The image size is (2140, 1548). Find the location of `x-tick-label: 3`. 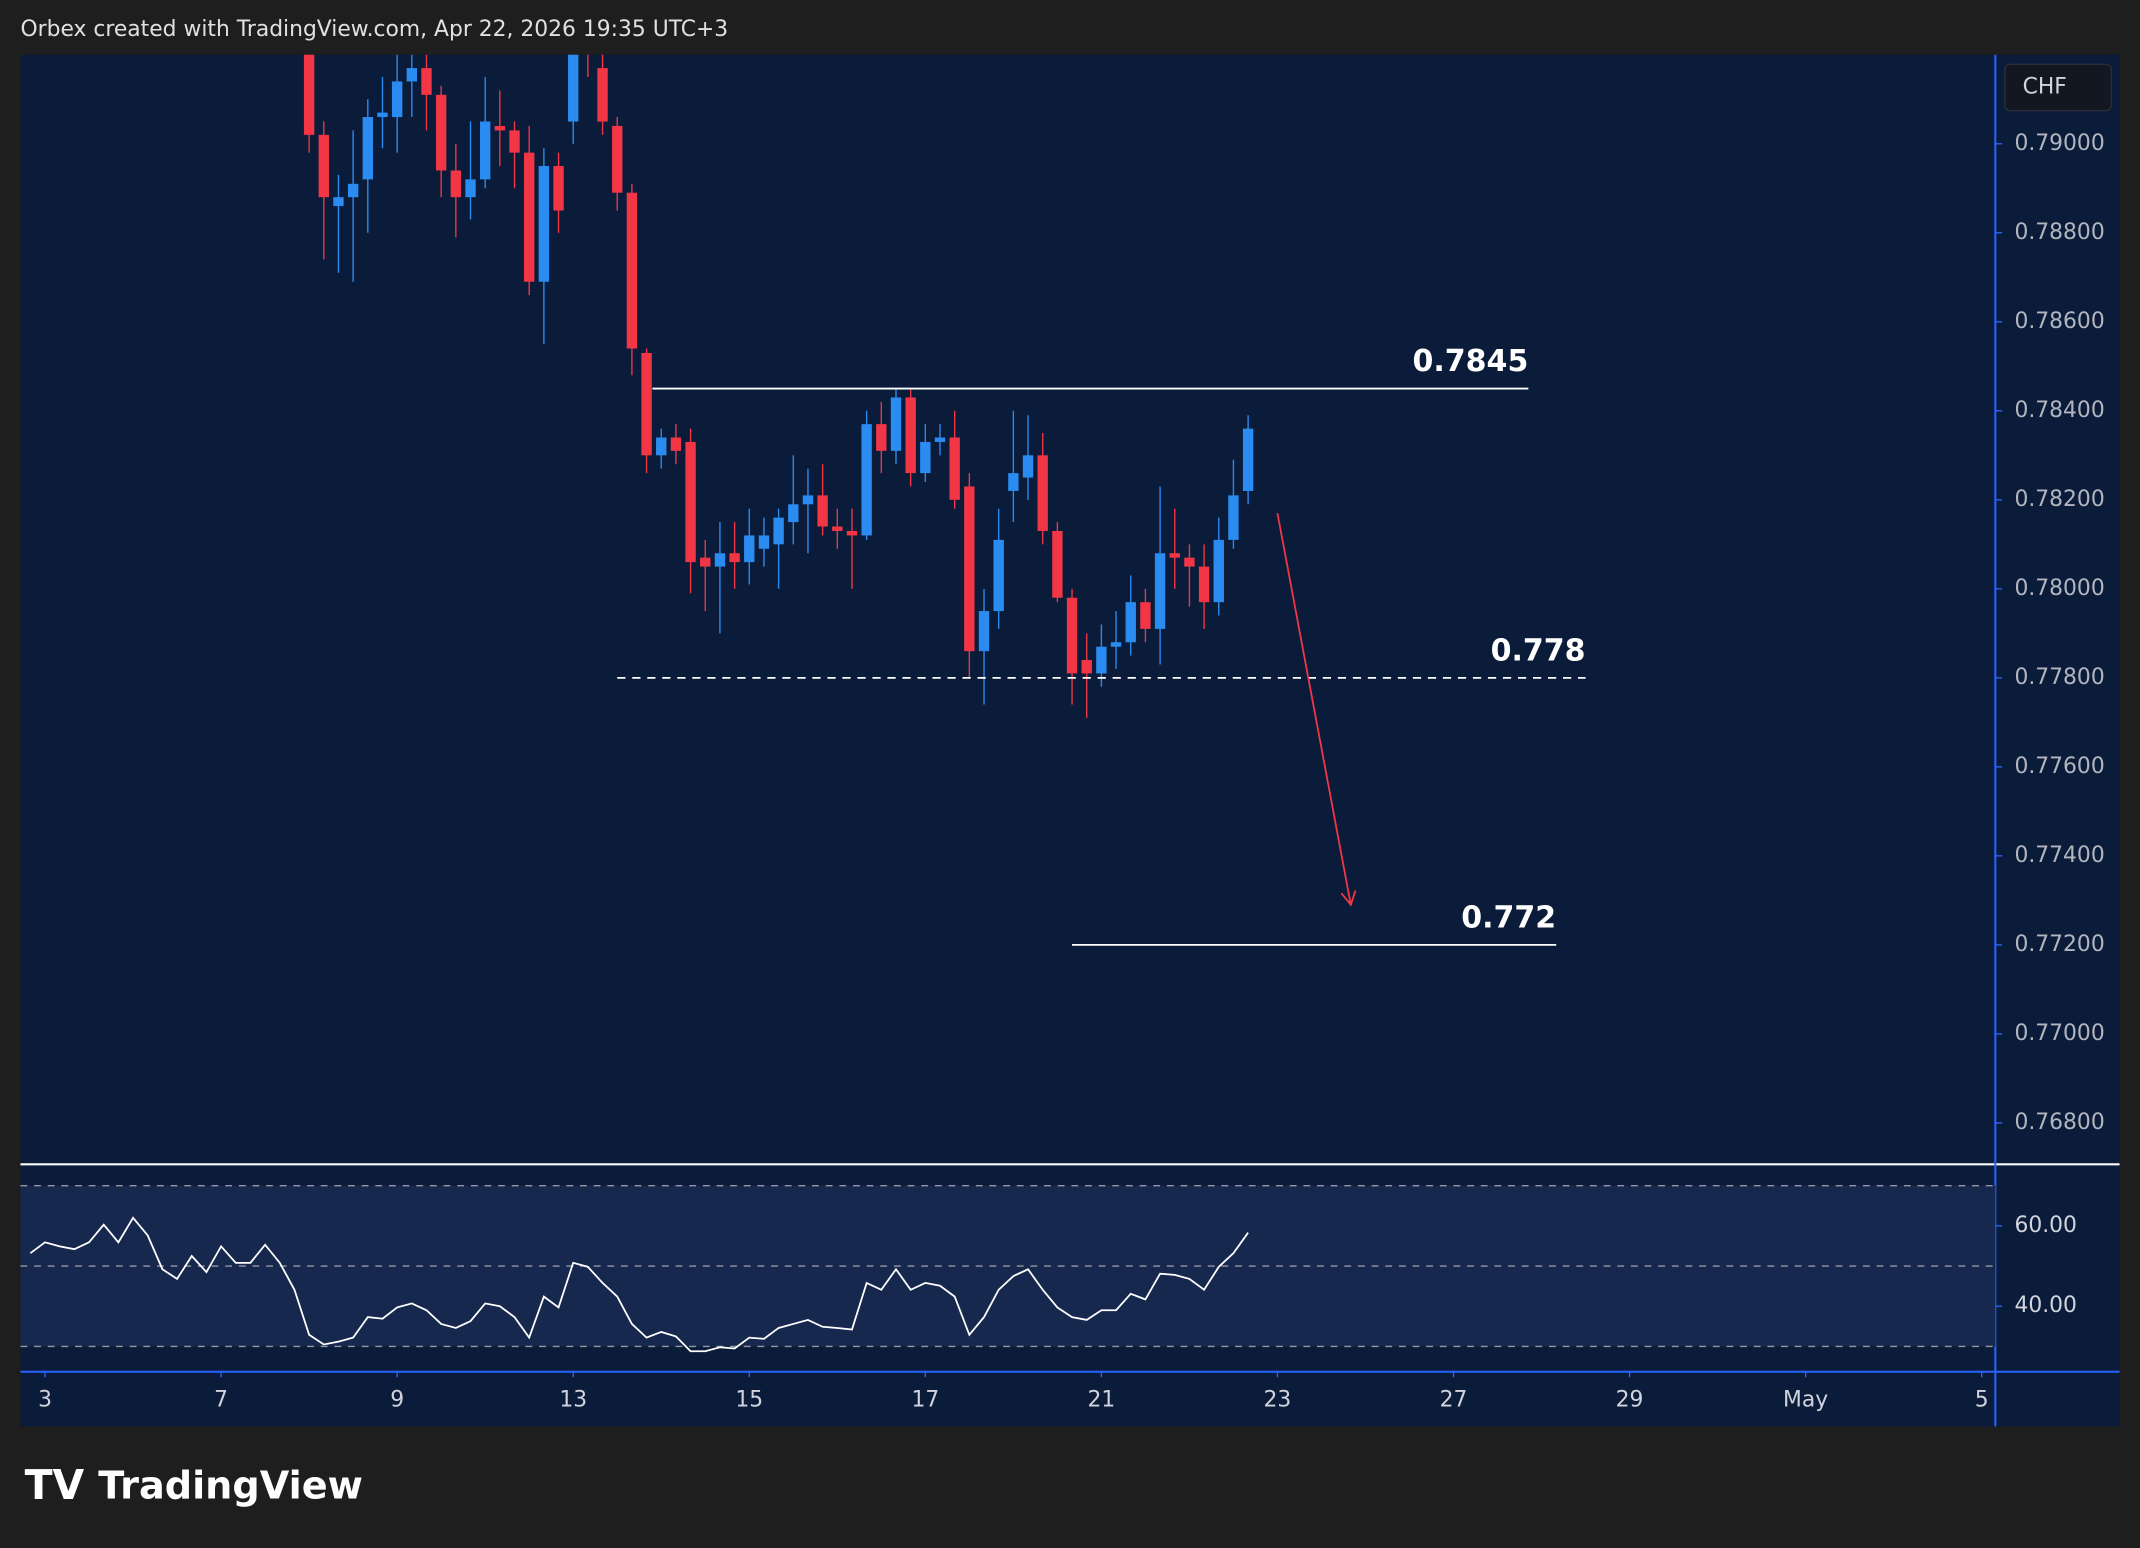

x-tick-label: 3 is located at coordinates (45, 1399).